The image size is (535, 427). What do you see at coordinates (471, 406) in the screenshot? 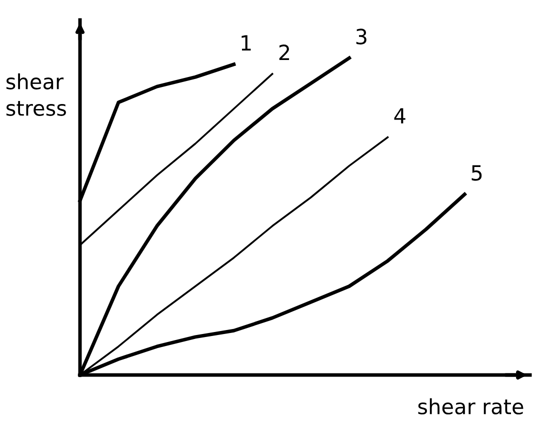
I see `x-axis-title: shear rate` at bounding box center [471, 406].